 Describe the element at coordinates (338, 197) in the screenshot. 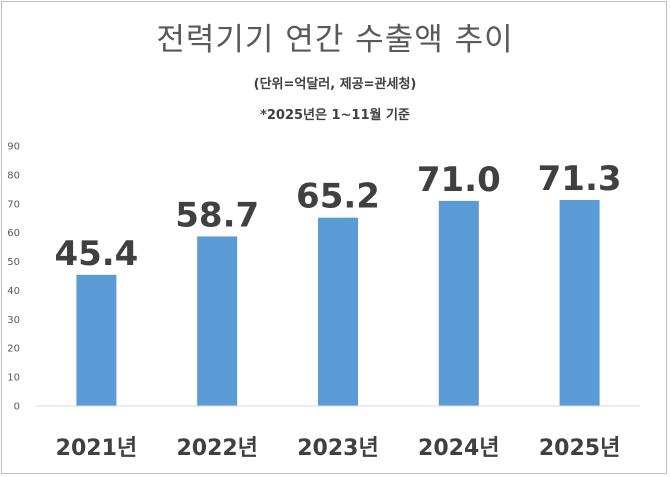

I see `data-label: 65.2` at that location.